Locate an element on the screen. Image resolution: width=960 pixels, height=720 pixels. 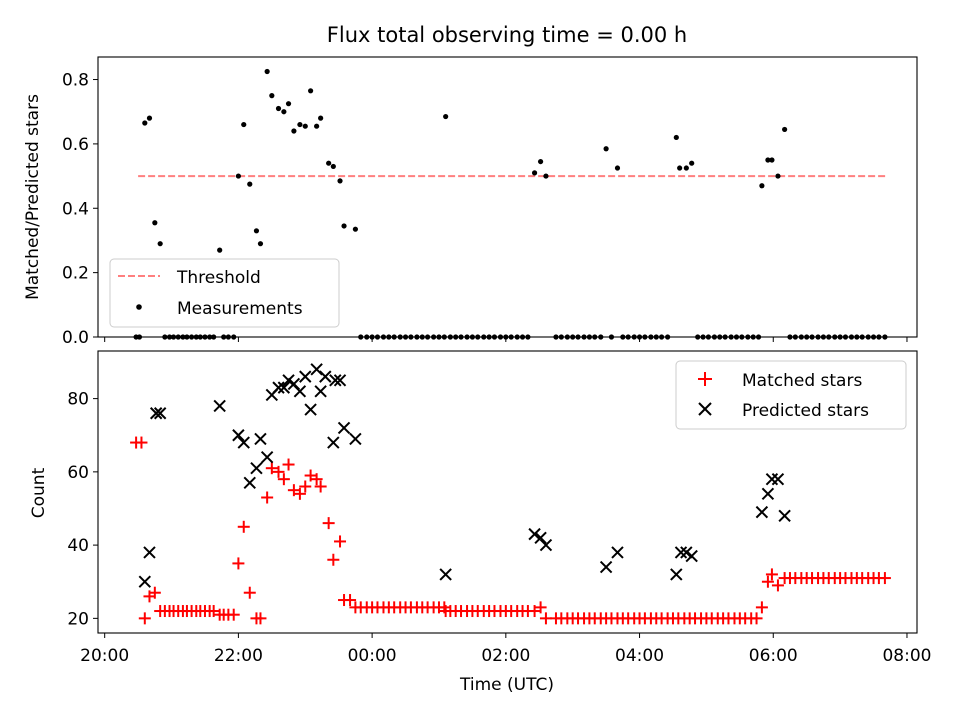
x-tick-label: 02:00 is located at coordinates (505, 656).